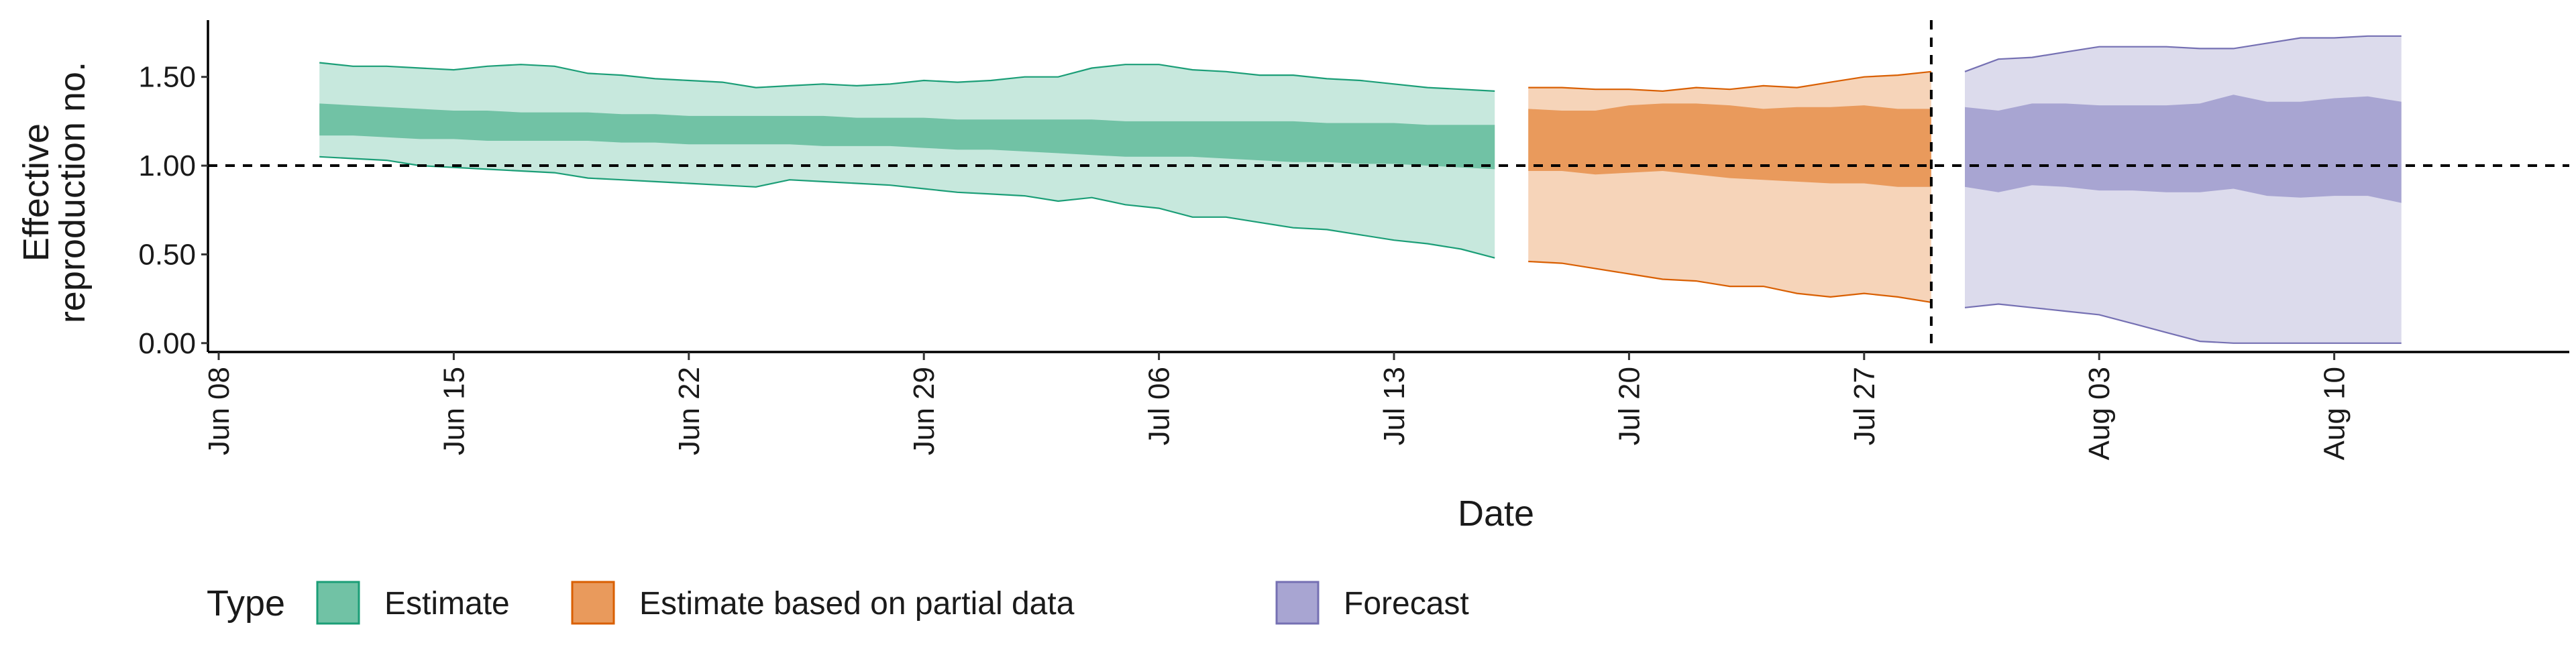 This screenshot has height=647, width=2576. I want to click on x-tick-label: Jun 08, so click(219, 411).